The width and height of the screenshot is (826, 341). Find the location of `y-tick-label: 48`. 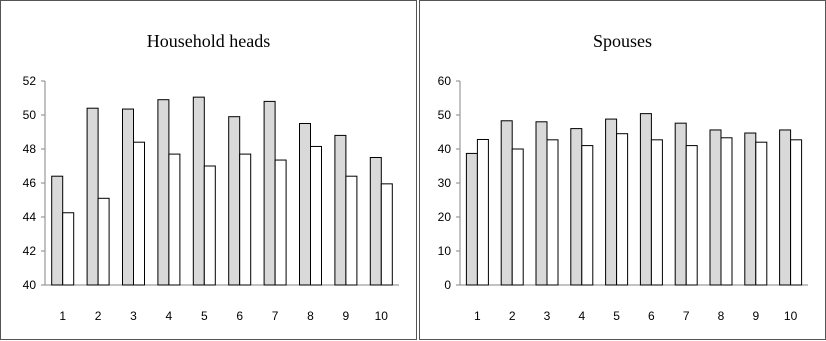

y-tick-label: 48 is located at coordinates (30, 149).